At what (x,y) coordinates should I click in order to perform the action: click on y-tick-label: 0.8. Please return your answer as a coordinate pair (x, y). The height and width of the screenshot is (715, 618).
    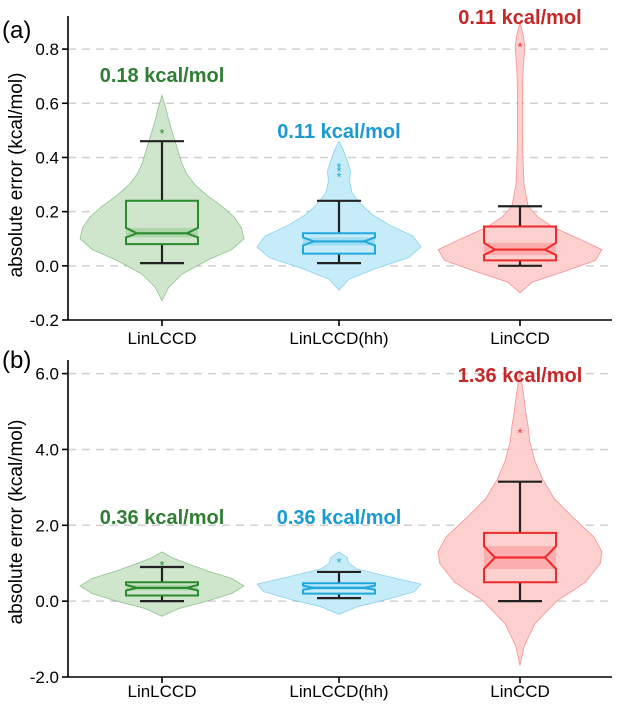
    Looking at the image, I should click on (47, 49).